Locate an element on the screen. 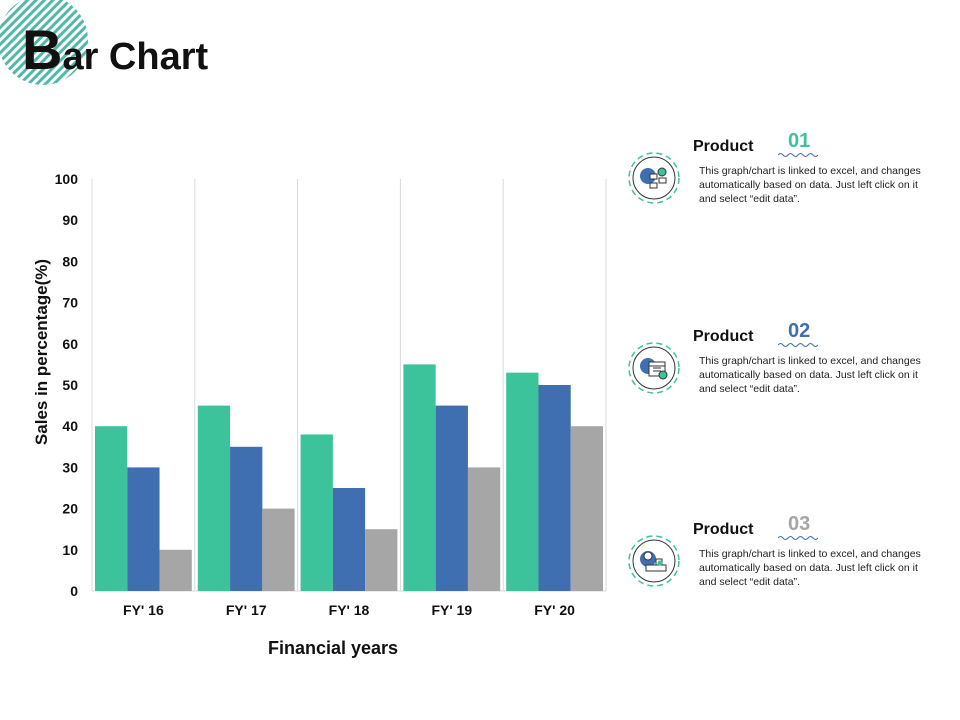 This screenshot has width=960, height=720. y-axis-title: Sales in percentage(%) is located at coordinates (41, 352).